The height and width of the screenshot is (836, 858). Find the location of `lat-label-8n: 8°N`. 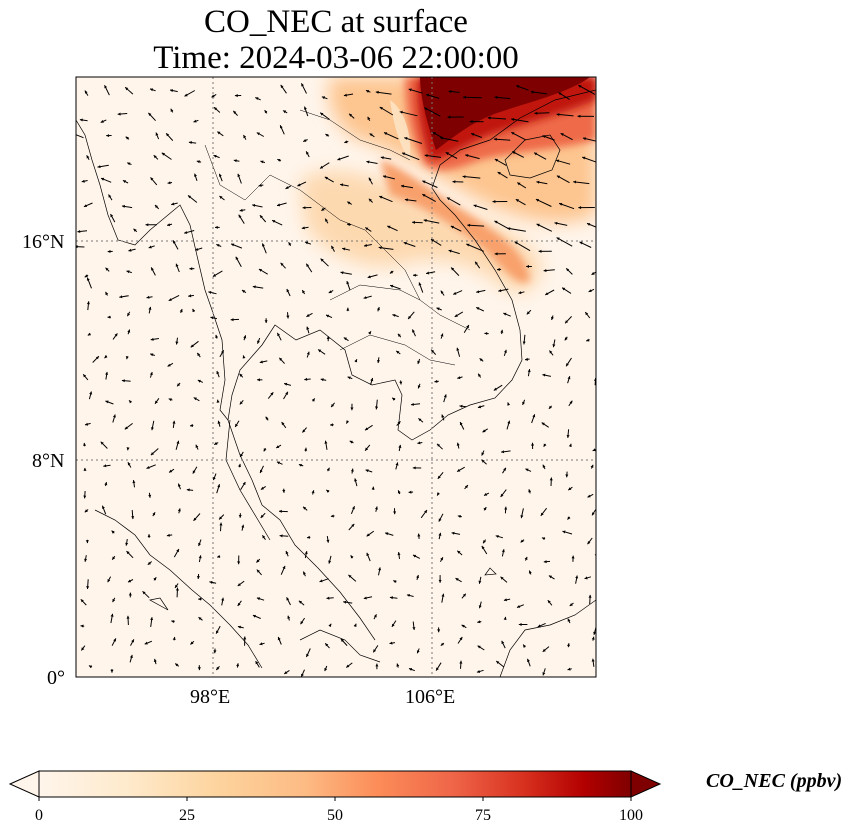

lat-label-8n: 8°N is located at coordinates (48, 461).